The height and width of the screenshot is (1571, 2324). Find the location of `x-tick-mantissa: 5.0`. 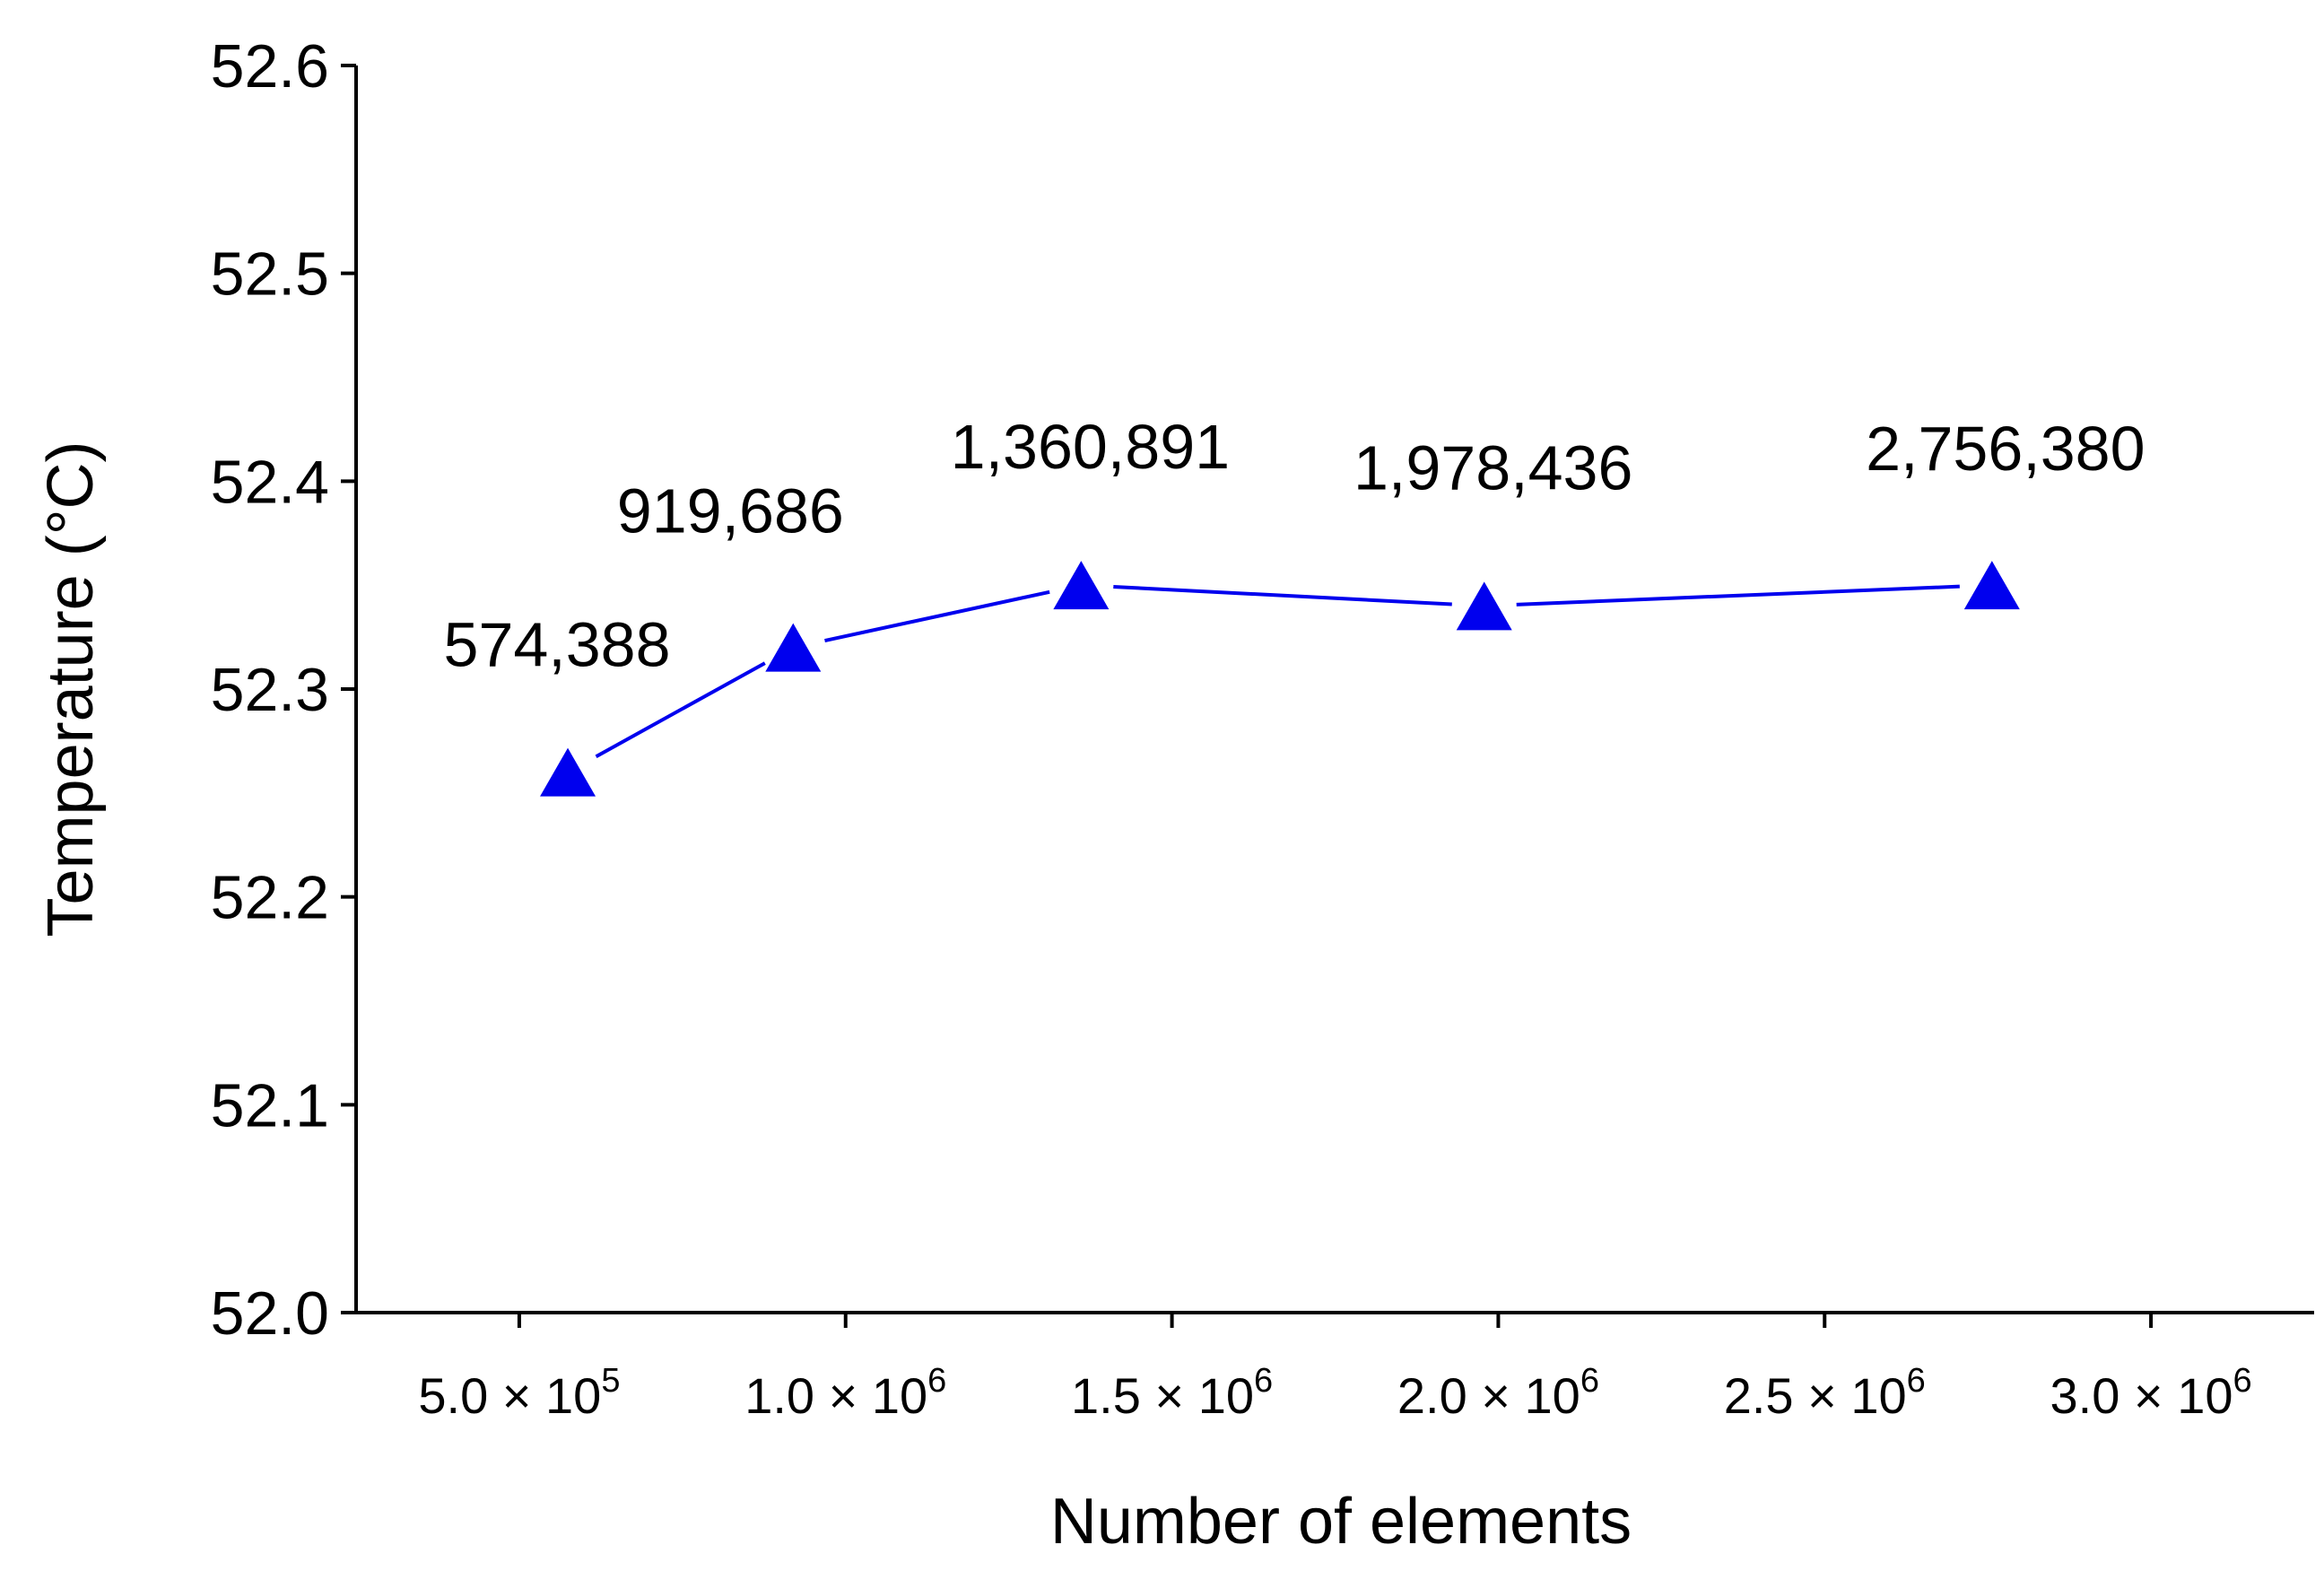

x-tick-mantissa: 5.0 is located at coordinates (453, 1395).